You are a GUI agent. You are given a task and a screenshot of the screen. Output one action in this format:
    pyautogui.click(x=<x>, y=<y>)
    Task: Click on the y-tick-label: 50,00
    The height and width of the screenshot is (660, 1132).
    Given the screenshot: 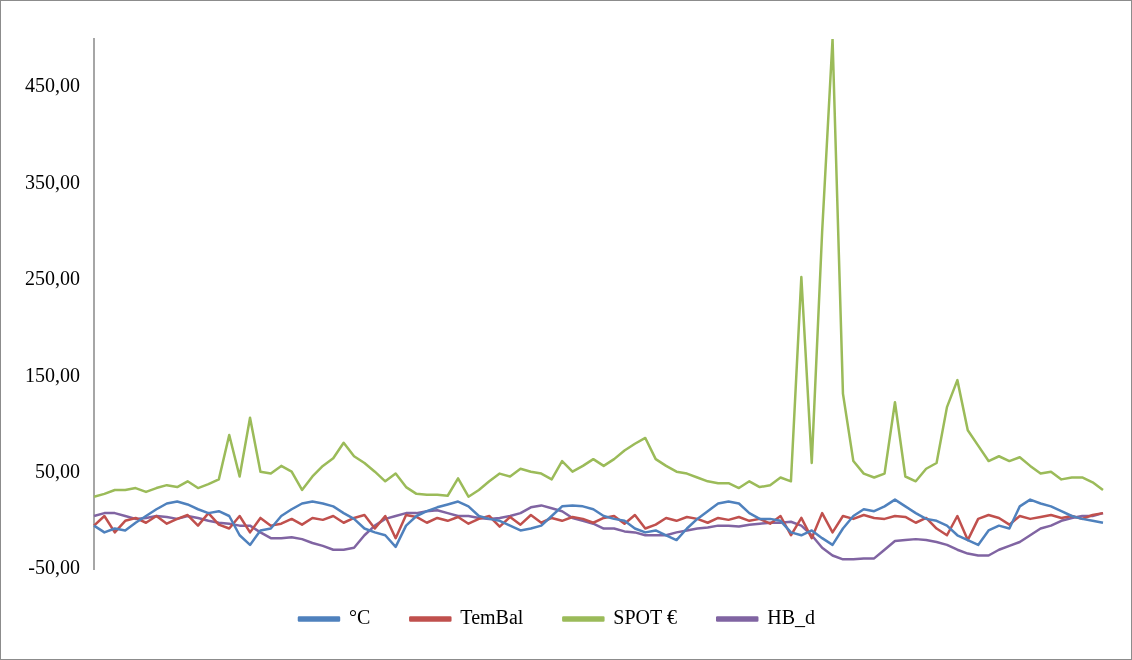 What is the action you would take?
    pyautogui.click(x=57, y=470)
    